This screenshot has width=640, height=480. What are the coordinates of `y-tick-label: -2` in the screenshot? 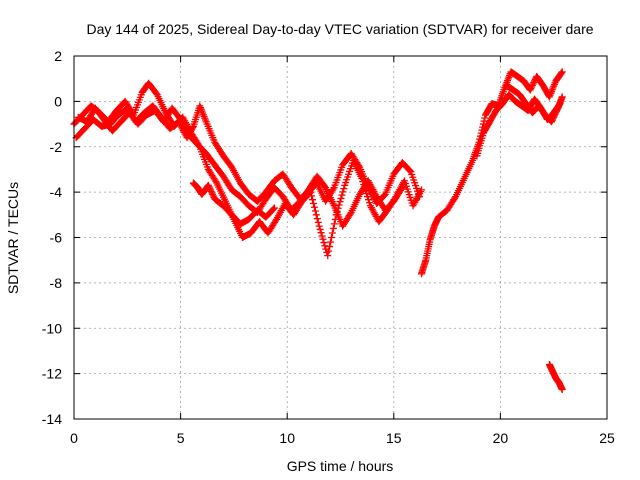 It's located at (56, 147).